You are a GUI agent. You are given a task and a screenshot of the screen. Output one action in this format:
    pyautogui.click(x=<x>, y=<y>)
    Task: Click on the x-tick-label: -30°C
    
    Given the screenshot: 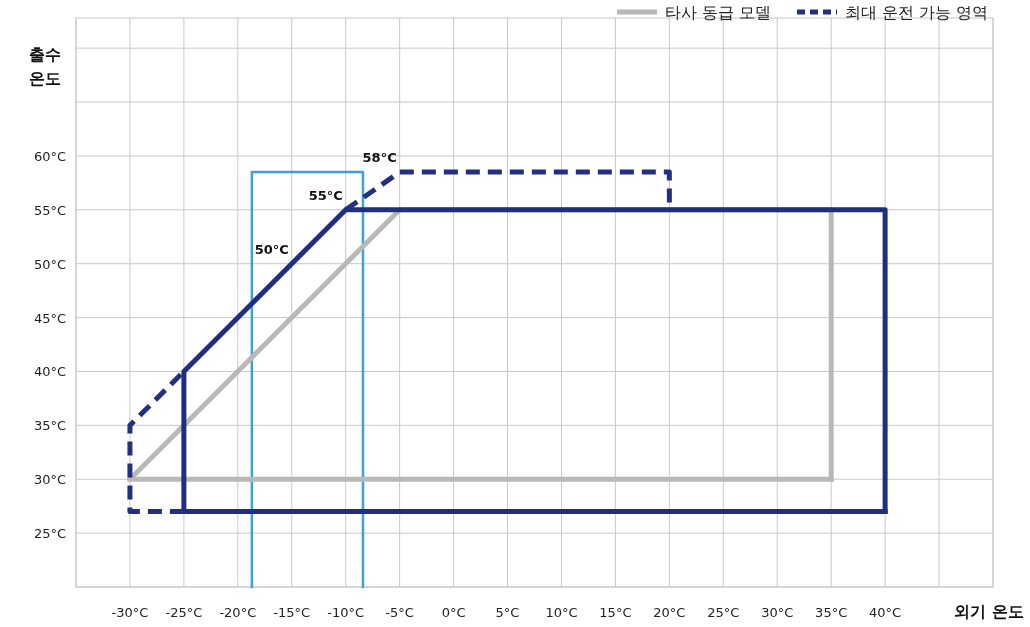 What is the action you would take?
    pyautogui.click(x=130, y=612)
    